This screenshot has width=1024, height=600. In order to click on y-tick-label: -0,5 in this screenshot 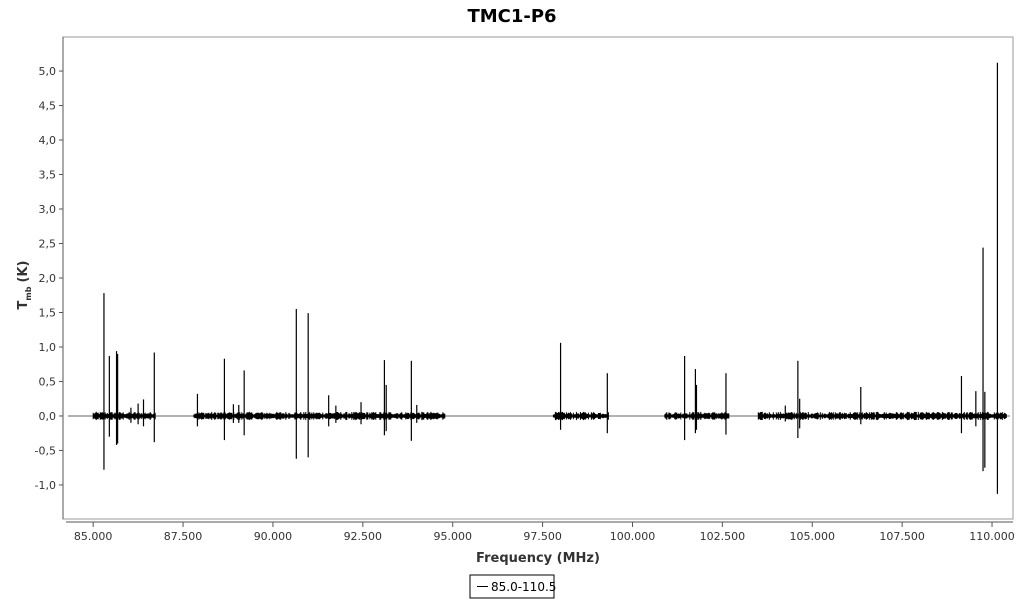, I will do `click(45, 450)`.